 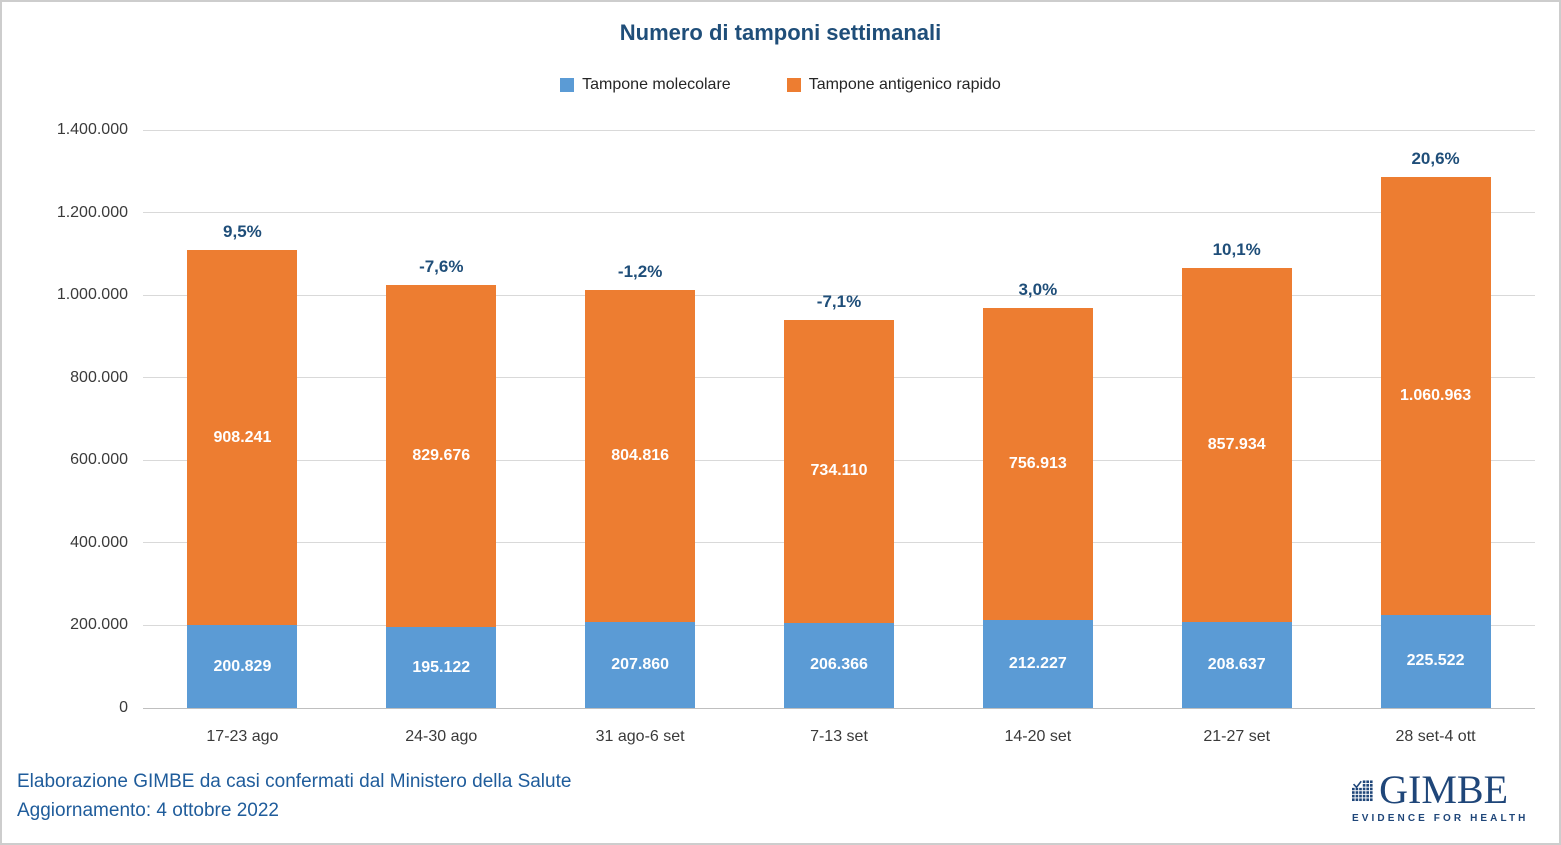 I want to click on bar-segment-antigenico: 1.060.963, so click(x=1435, y=395).